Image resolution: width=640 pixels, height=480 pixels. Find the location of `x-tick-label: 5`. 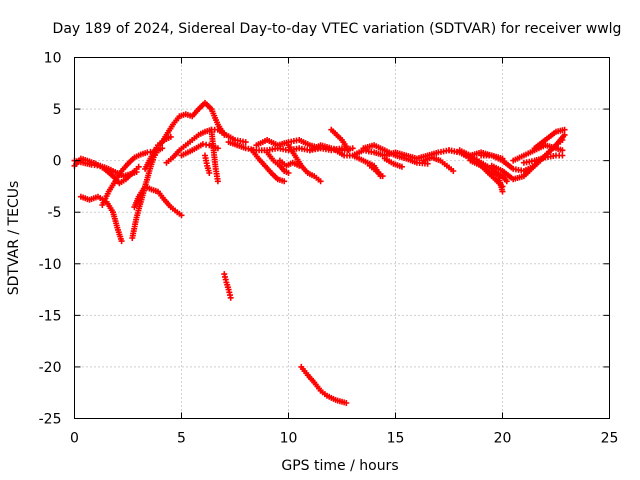

x-tick-label: 5 is located at coordinates (181, 439).